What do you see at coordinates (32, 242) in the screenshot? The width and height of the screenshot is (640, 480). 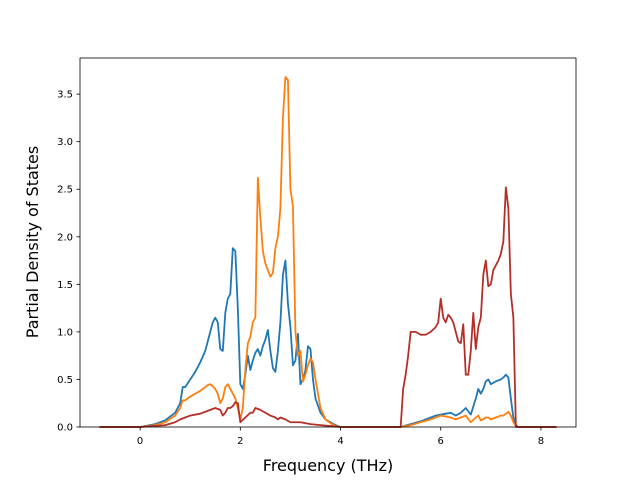 I see `y-axis-label: Partial Density of States` at bounding box center [32, 242].